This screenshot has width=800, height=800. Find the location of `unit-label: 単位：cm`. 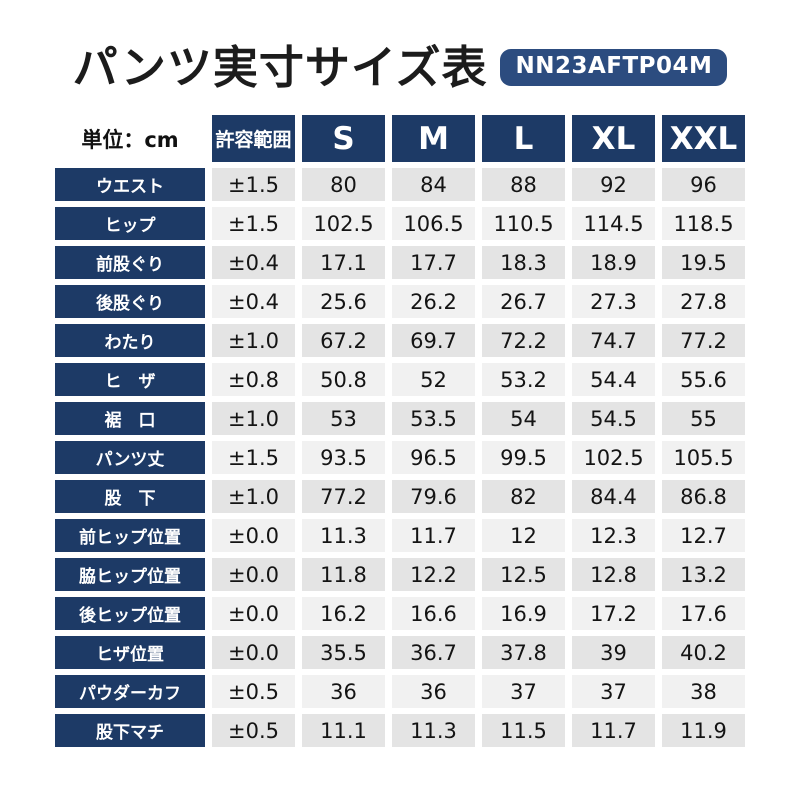

unit-label: 単位：cm is located at coordinates (130, 138).